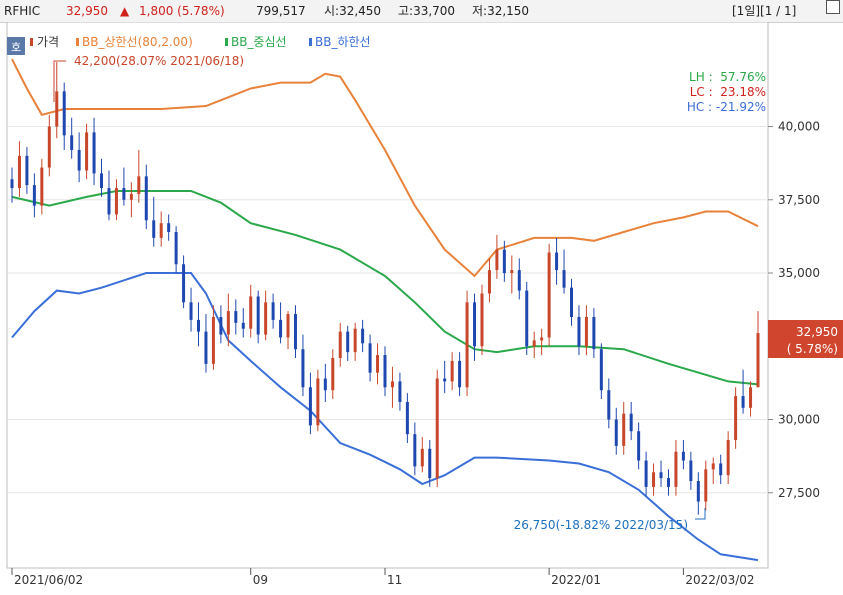 The image size is (843, 595). What do you see at coordinates (764, 11) in the screenshot?
I see `period-indicator: [1일][1 / 1]` at bounding box center [764, 11].